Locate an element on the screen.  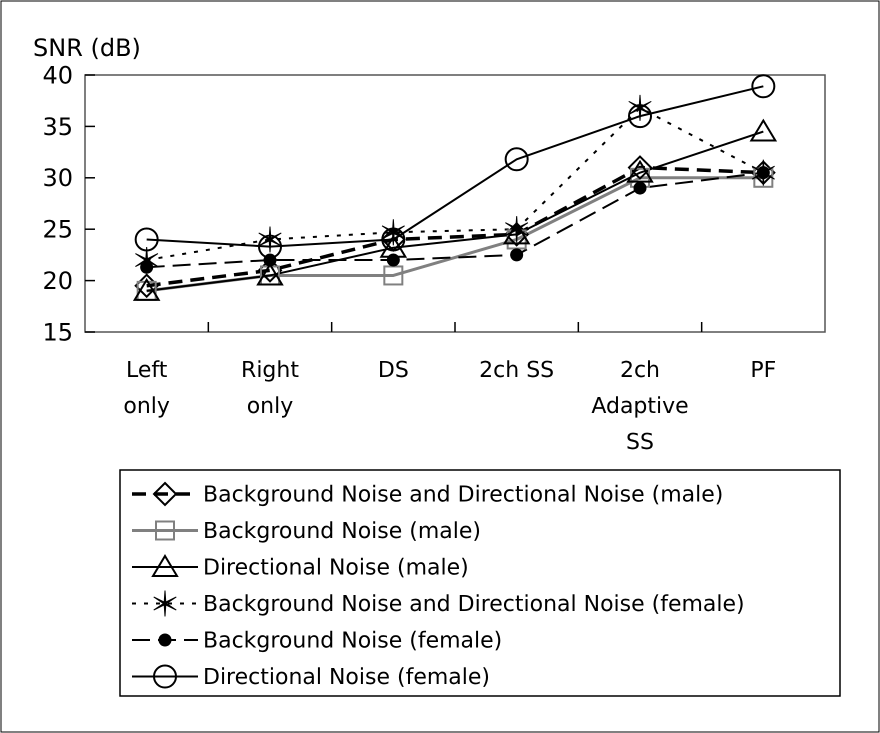
y-tick-label: 40 is located at coordinates (57, 75).